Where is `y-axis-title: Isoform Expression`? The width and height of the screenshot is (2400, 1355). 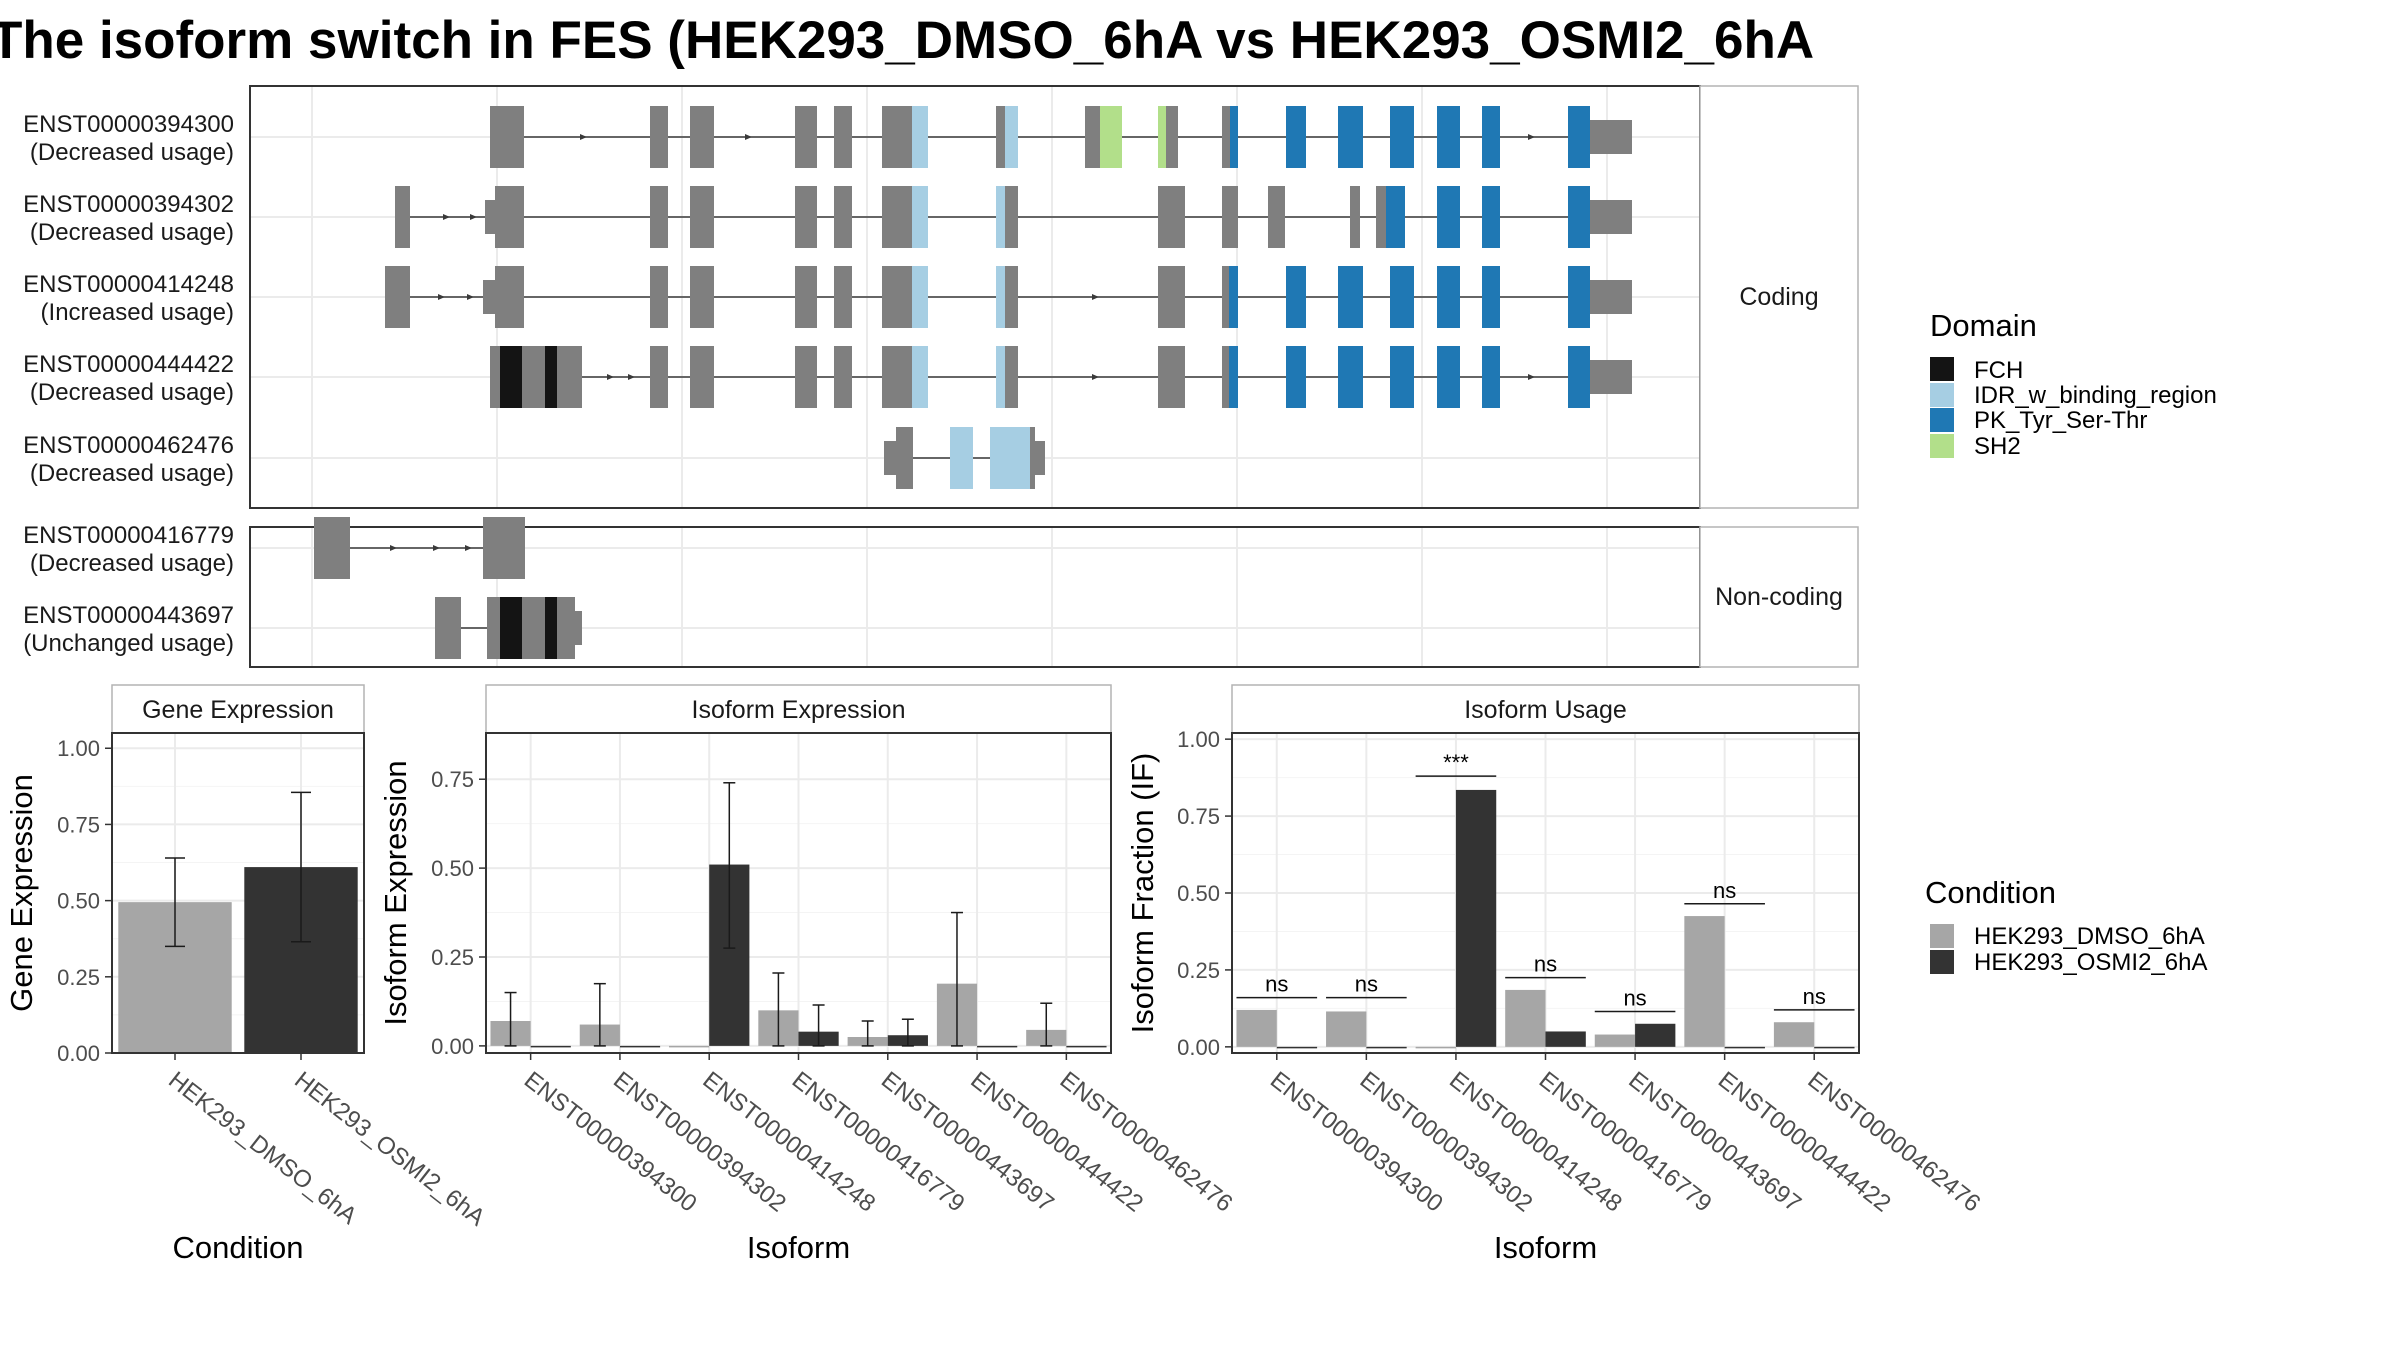
y-axis-title: Isoform Expression is located at coordinates (395, 892).